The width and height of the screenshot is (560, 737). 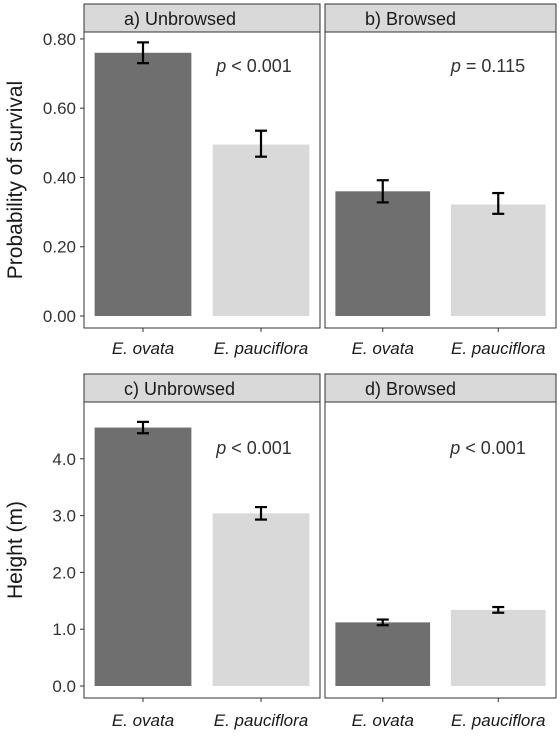 I want to click on panel-a-p-value: p < 0.001, so click(x=253, y=66).